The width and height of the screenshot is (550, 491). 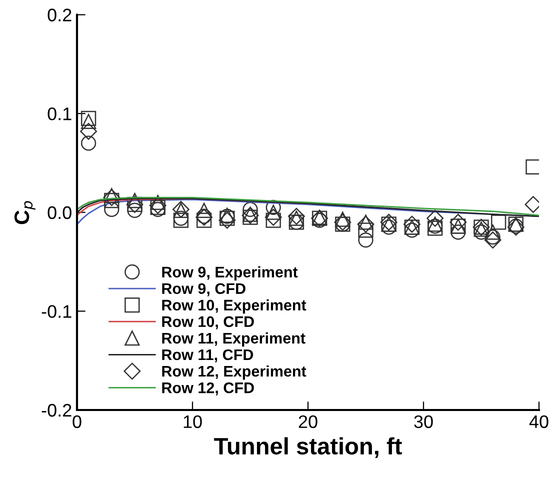 What do you see at coordinates (57, 410) in the screenshot?
I see `y-tick-label: -0.2` at bounding box center [57, 410].